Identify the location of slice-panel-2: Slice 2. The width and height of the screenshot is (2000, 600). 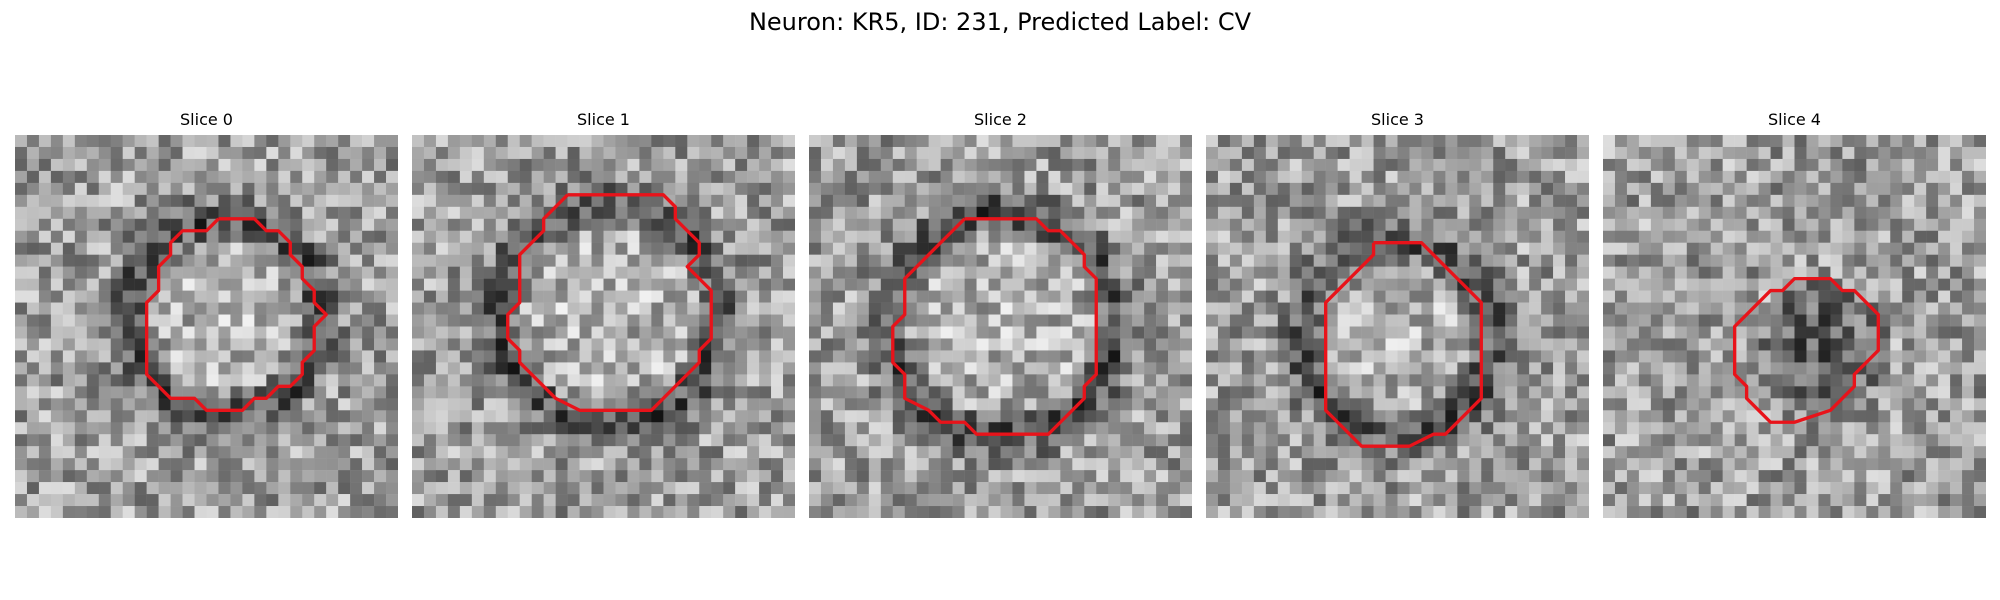
(1000, 313).